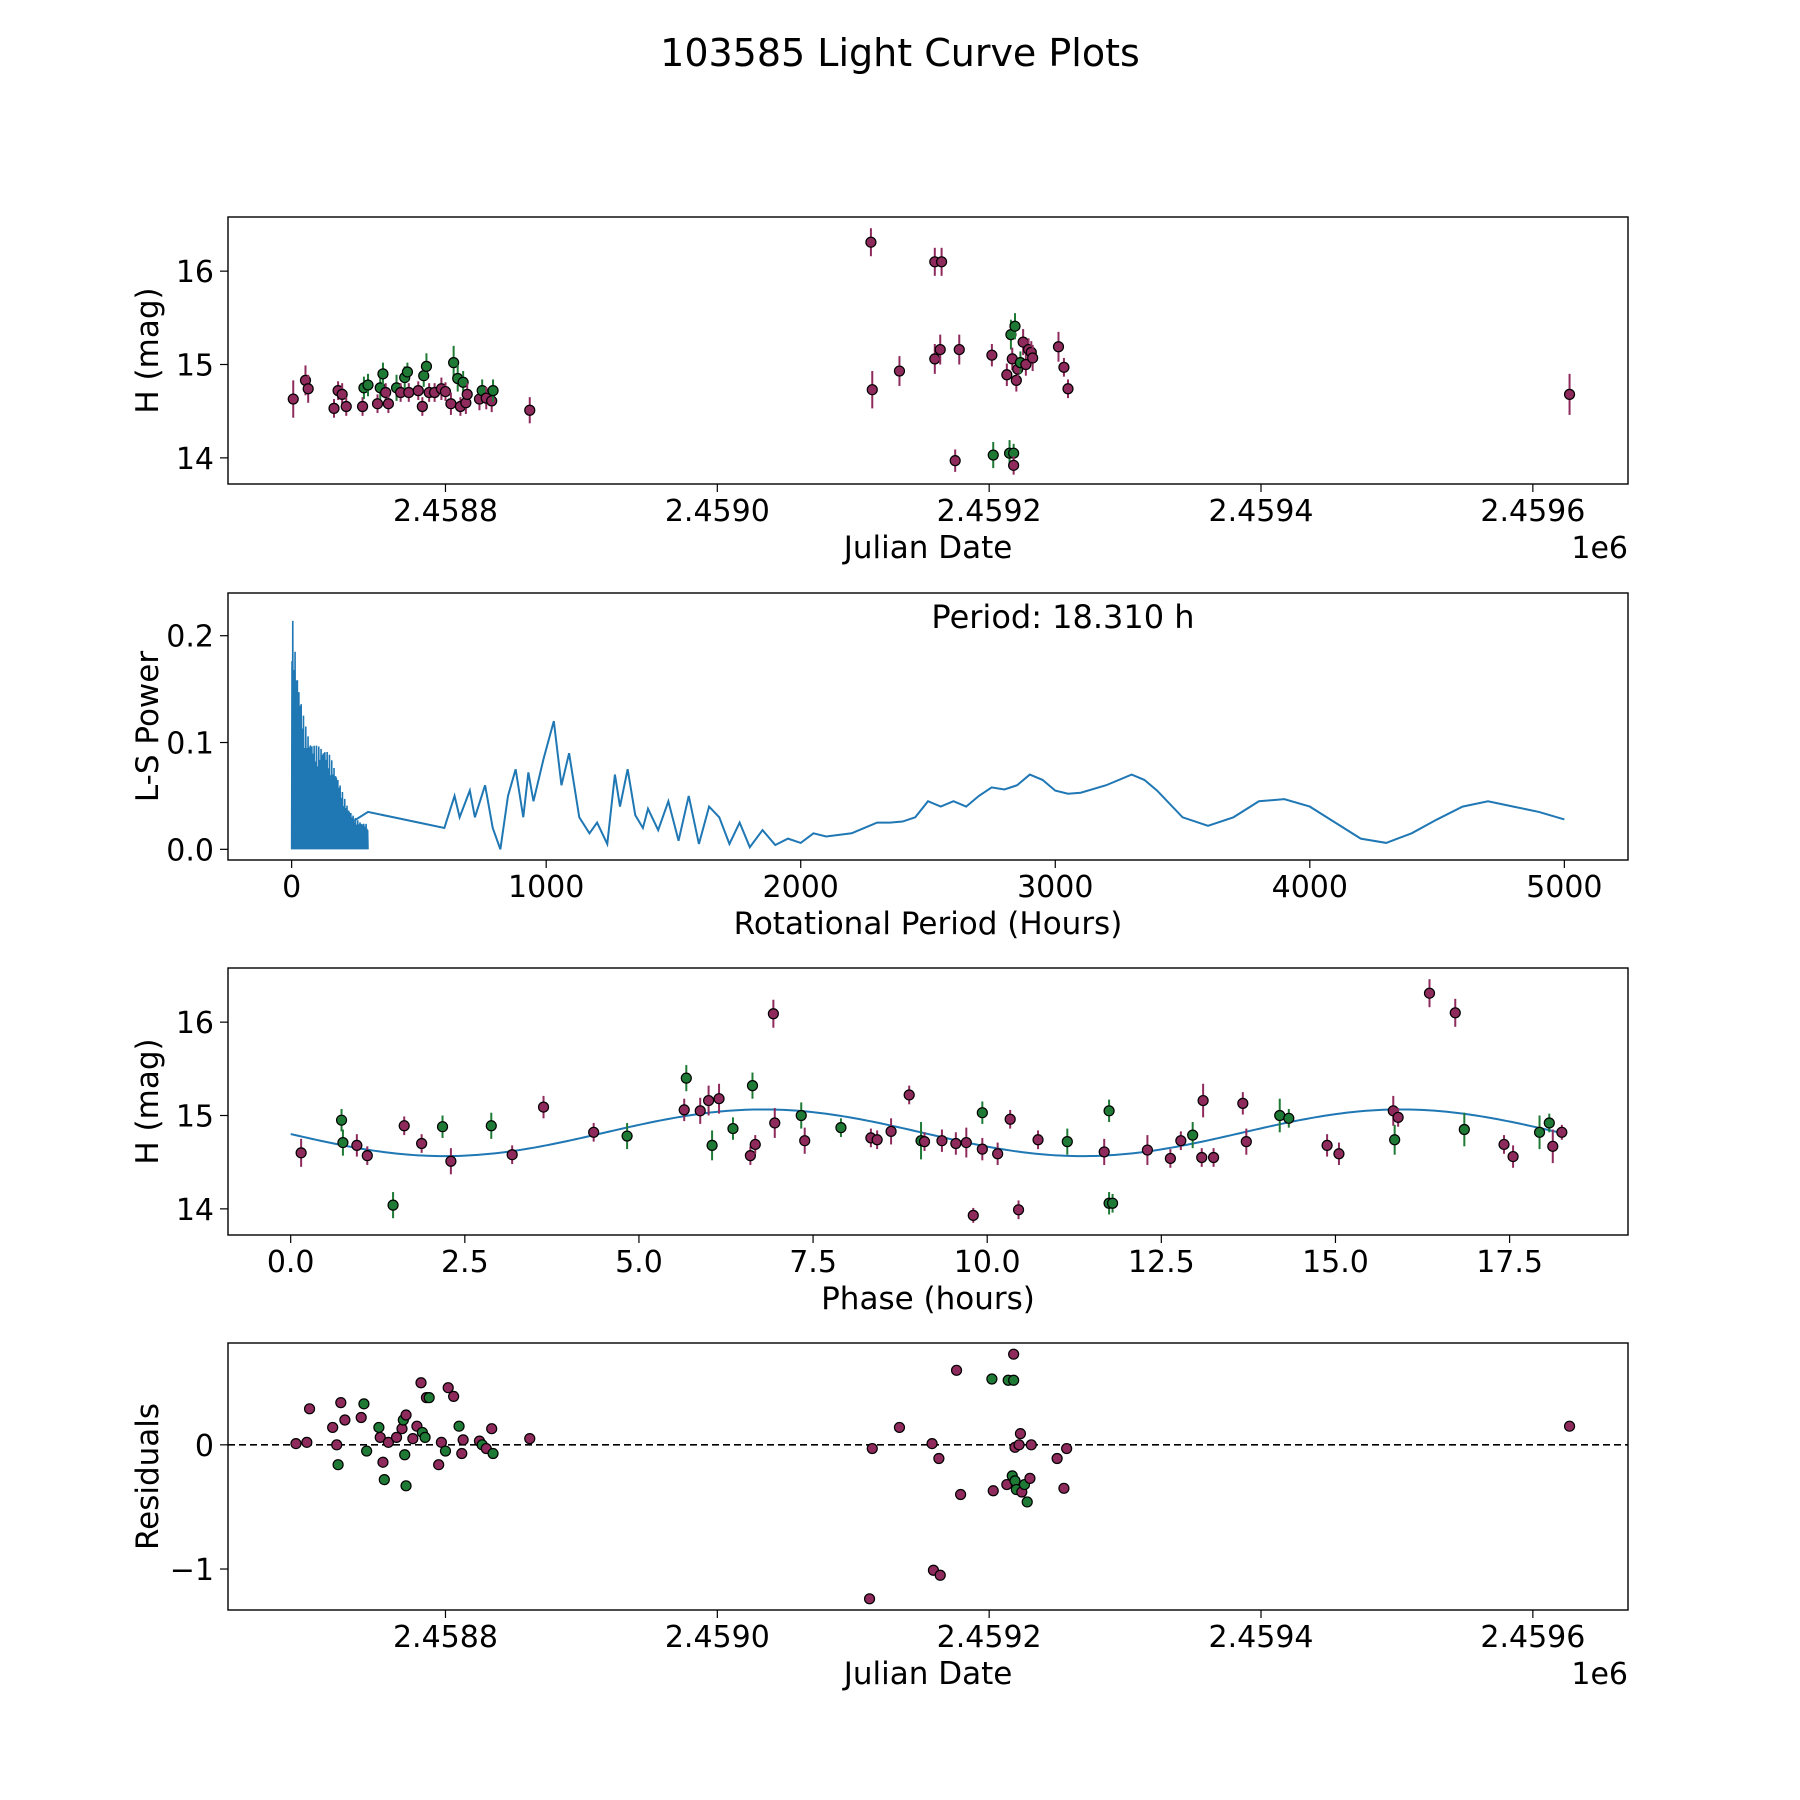 The width and height of the screenshot is (1800, 1800). What do you see at coordinates (929, 1101) in the screenshot?
I see `plot-area-phased-light-curve` at bounding box center [929, 1101].